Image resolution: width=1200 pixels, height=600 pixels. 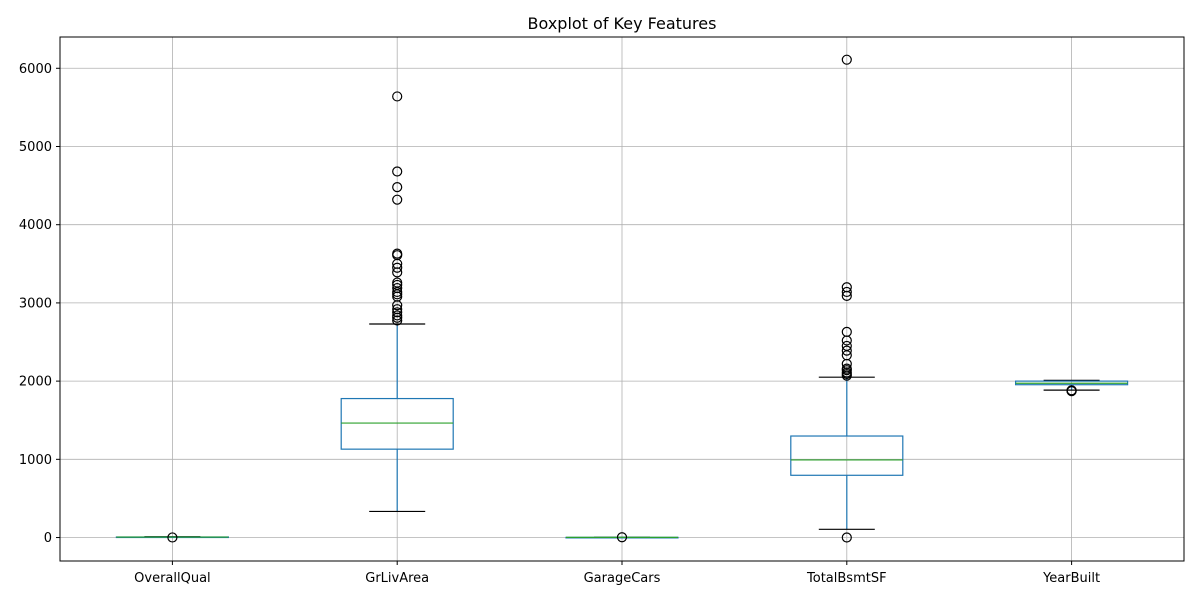 I want to click on y-tick-label: 0, so click(x=48, y=538).